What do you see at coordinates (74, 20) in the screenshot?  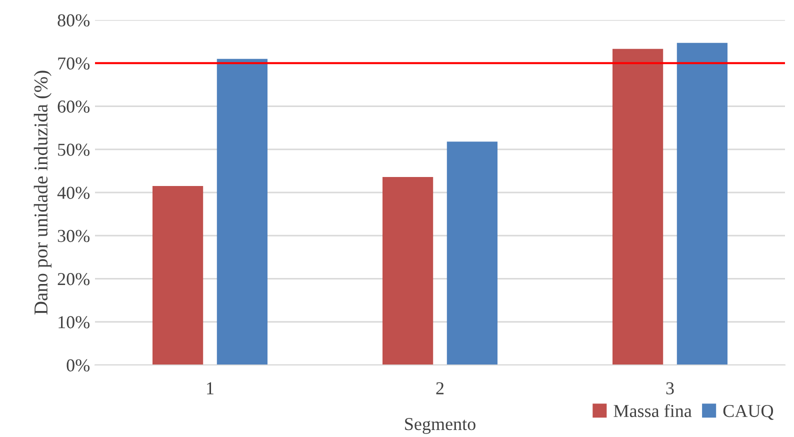 I see `y-tick-label: 80%` at bounding box center [74, 20].